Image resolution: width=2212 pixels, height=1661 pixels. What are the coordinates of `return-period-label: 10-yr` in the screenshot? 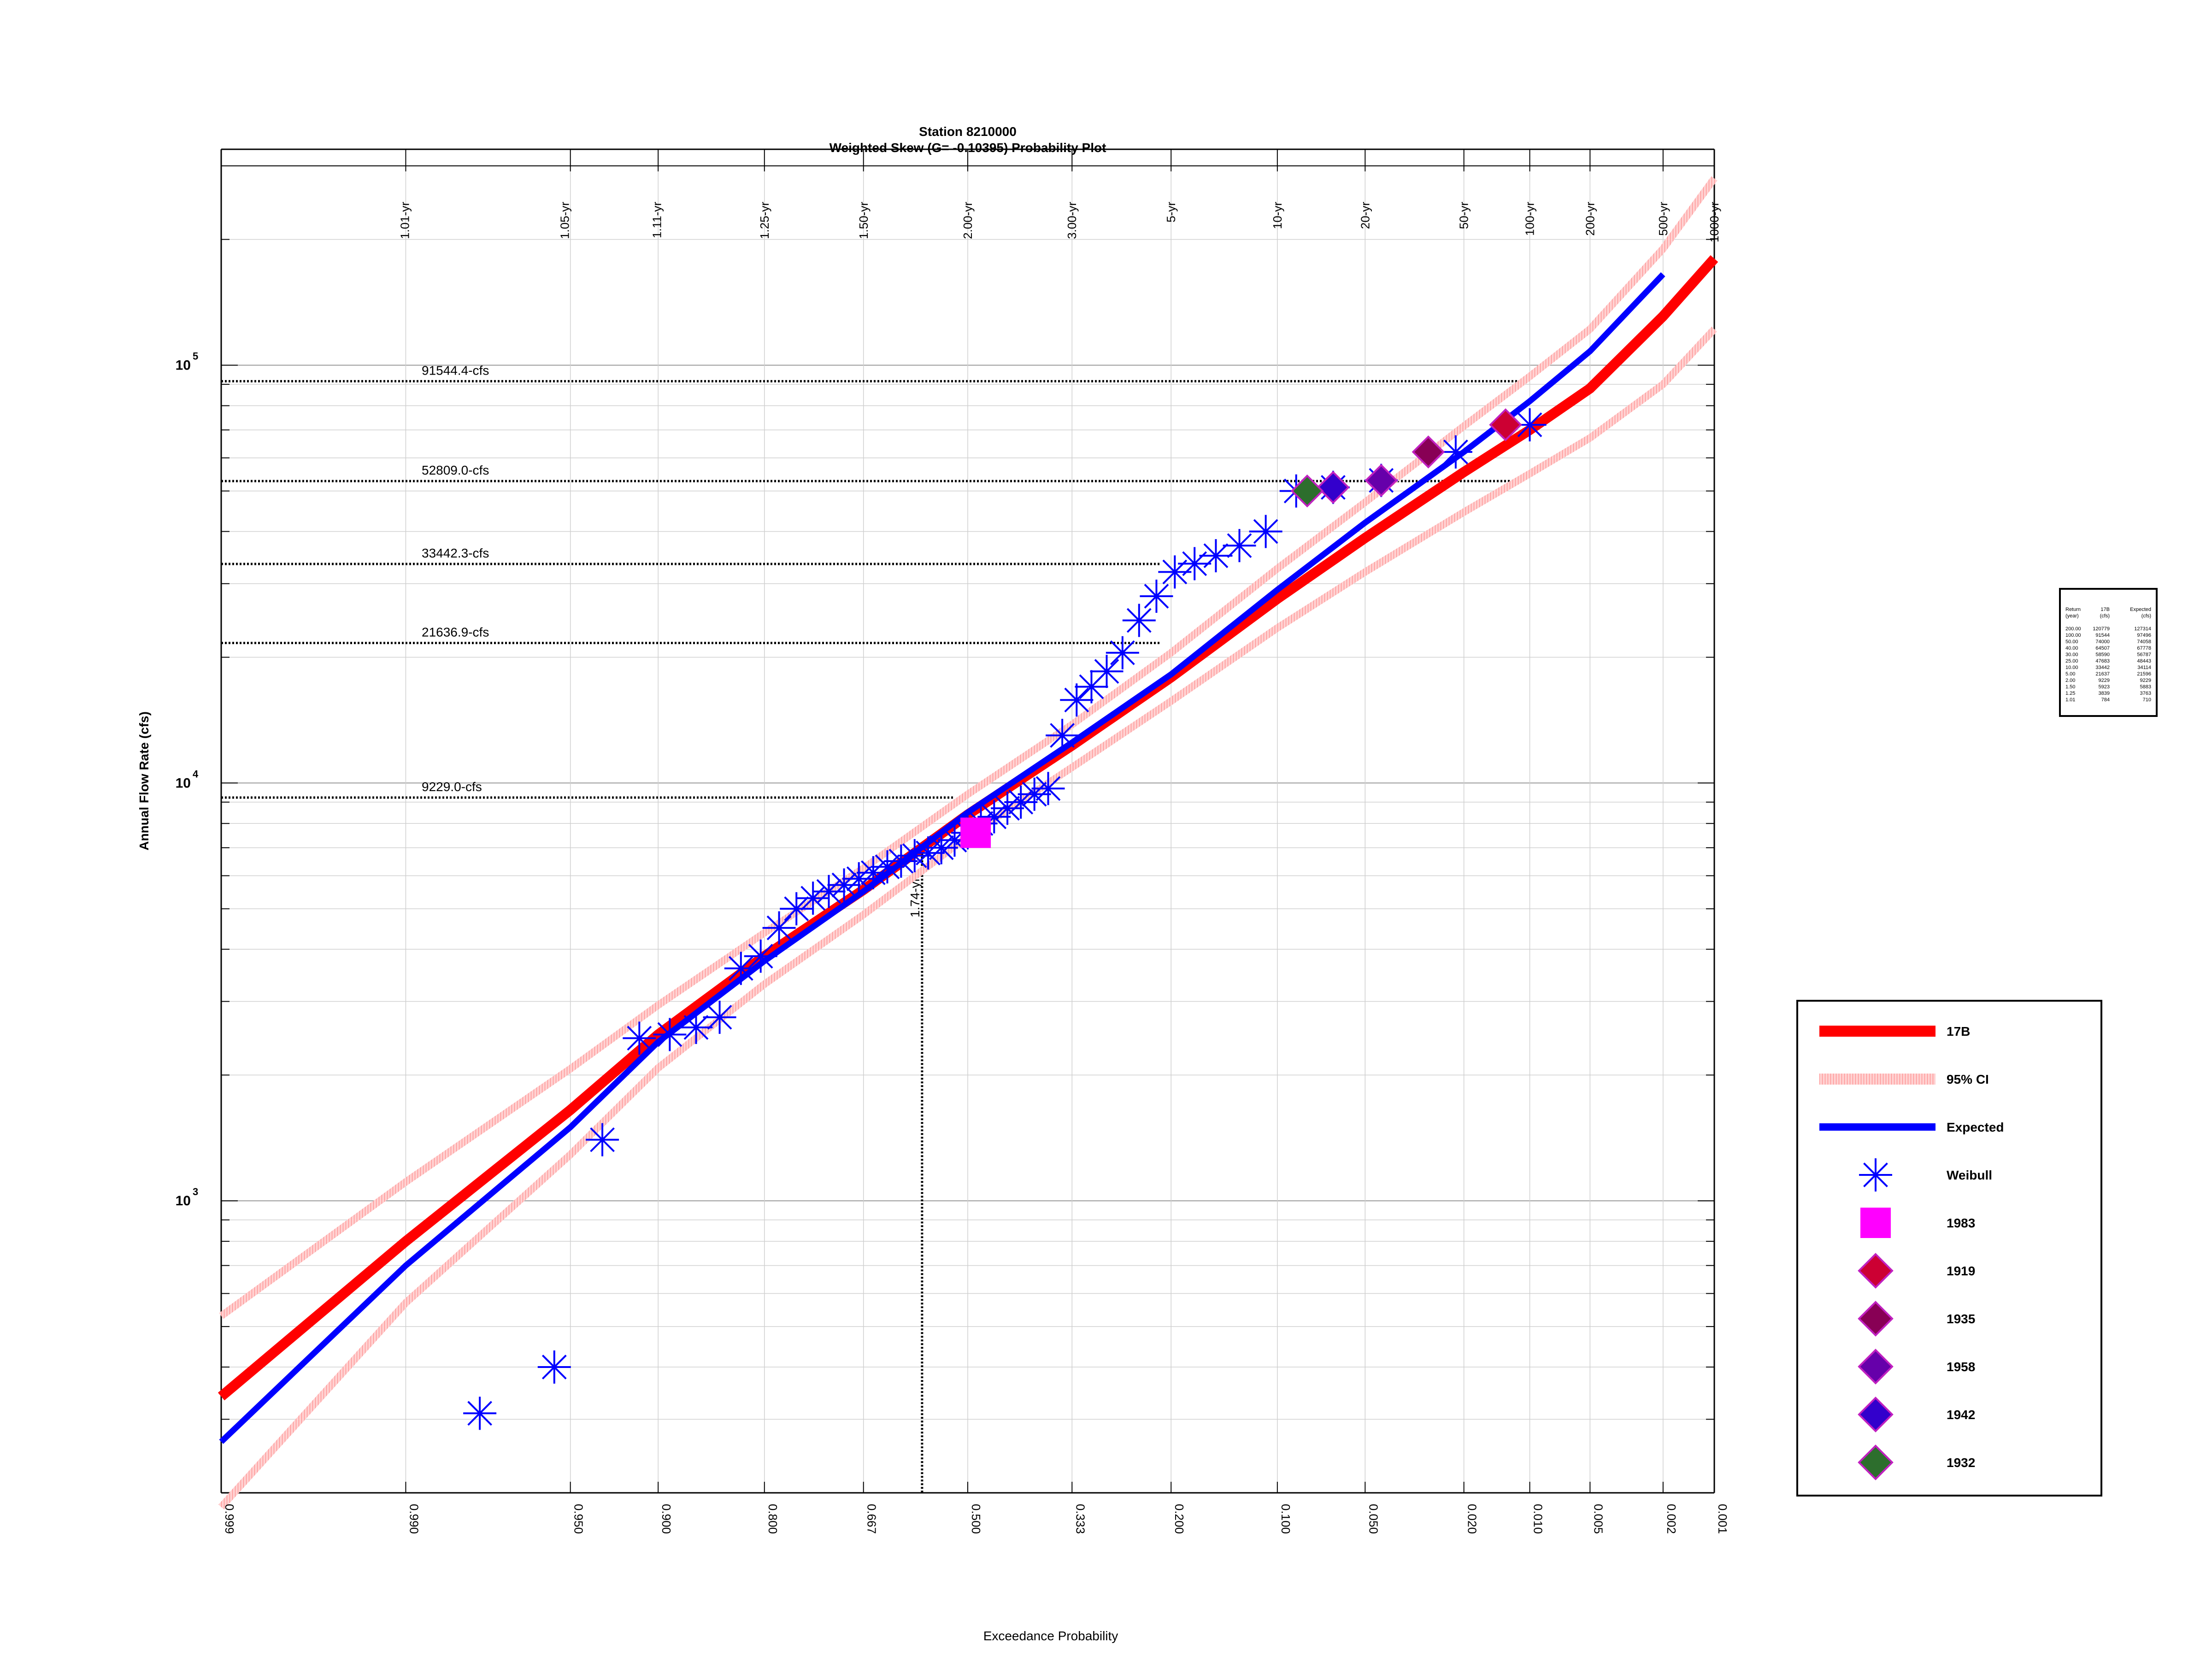 It's located at (1277, 215).